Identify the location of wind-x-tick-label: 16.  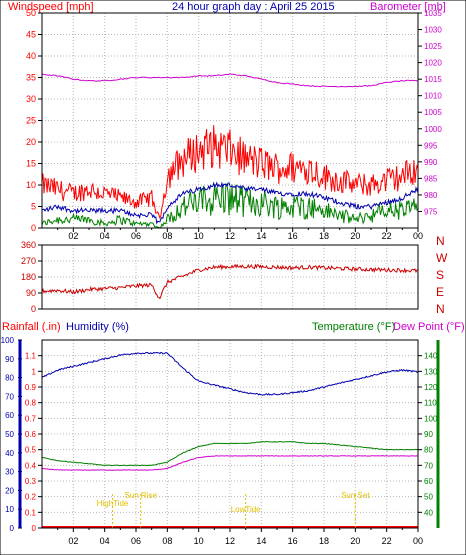
(293, 236).